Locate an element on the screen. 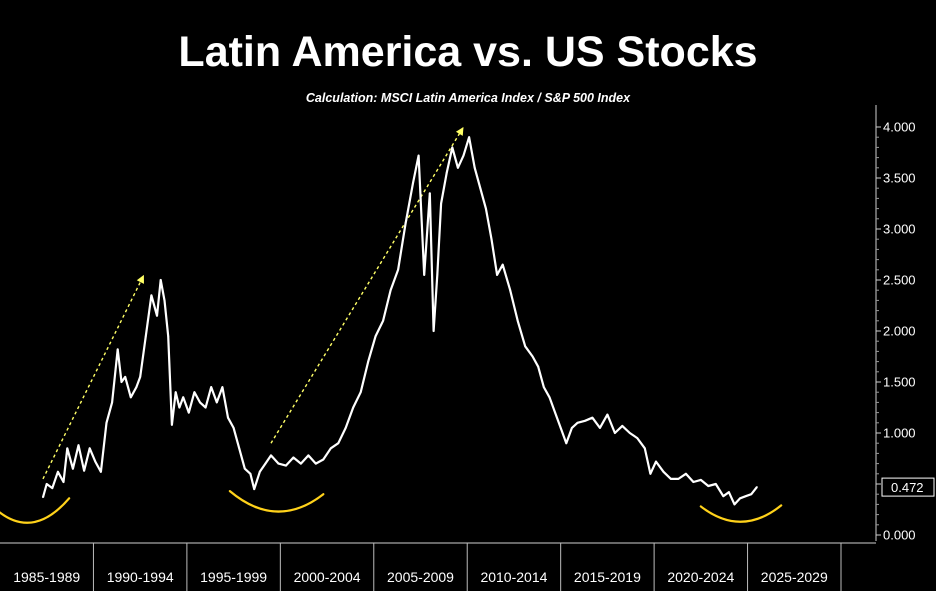  last-value-box is located at coordinates (908, 487).